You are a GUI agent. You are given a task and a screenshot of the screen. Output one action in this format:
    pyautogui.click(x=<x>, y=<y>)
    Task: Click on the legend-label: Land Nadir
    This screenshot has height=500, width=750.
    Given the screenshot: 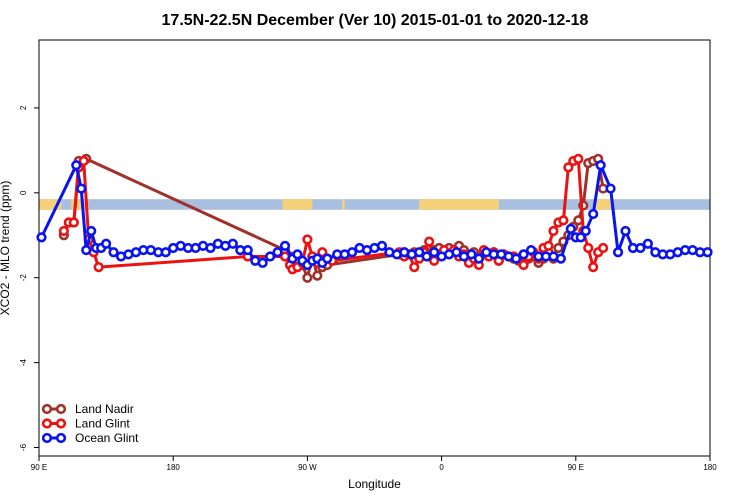 What is the action you would take?
    pyautogui.click(x=104, y=409)
    